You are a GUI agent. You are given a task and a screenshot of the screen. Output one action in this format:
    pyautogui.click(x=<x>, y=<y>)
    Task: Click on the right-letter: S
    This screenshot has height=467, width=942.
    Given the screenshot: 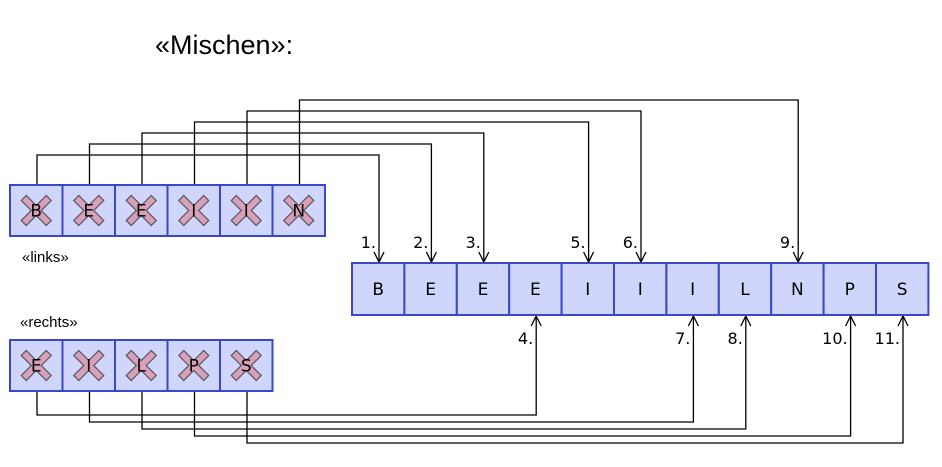 What is the action you would take?
    pyautogui.click(x=246, y=367)
    